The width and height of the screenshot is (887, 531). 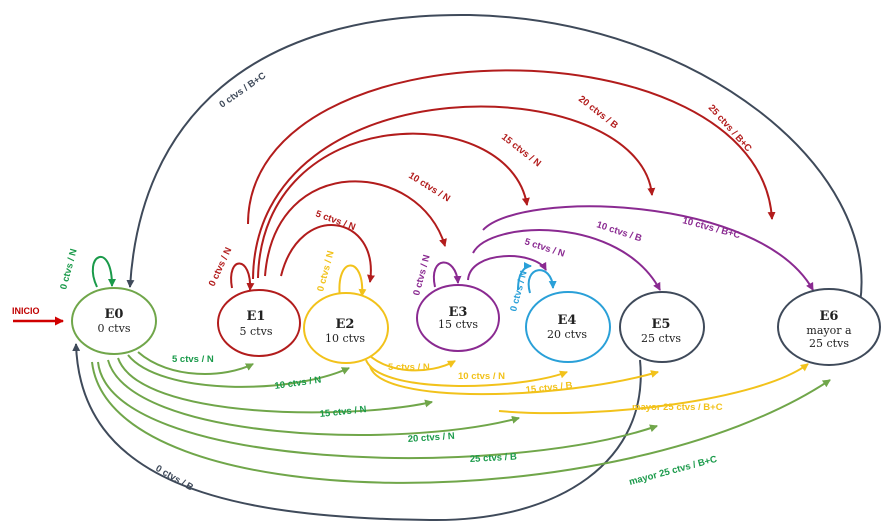 I want to click on state-e2-name: E2, so click(x=345, y=324).